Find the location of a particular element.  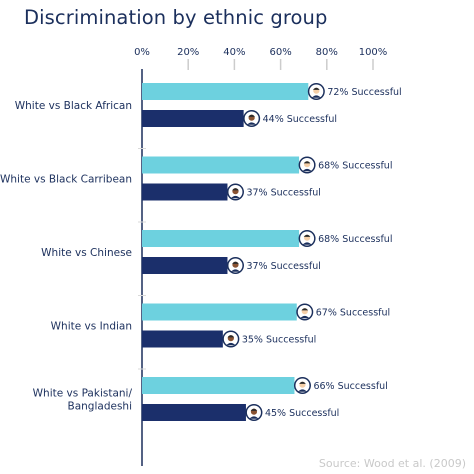

data-label: 72% Successful is located at coordinates (364, 92).